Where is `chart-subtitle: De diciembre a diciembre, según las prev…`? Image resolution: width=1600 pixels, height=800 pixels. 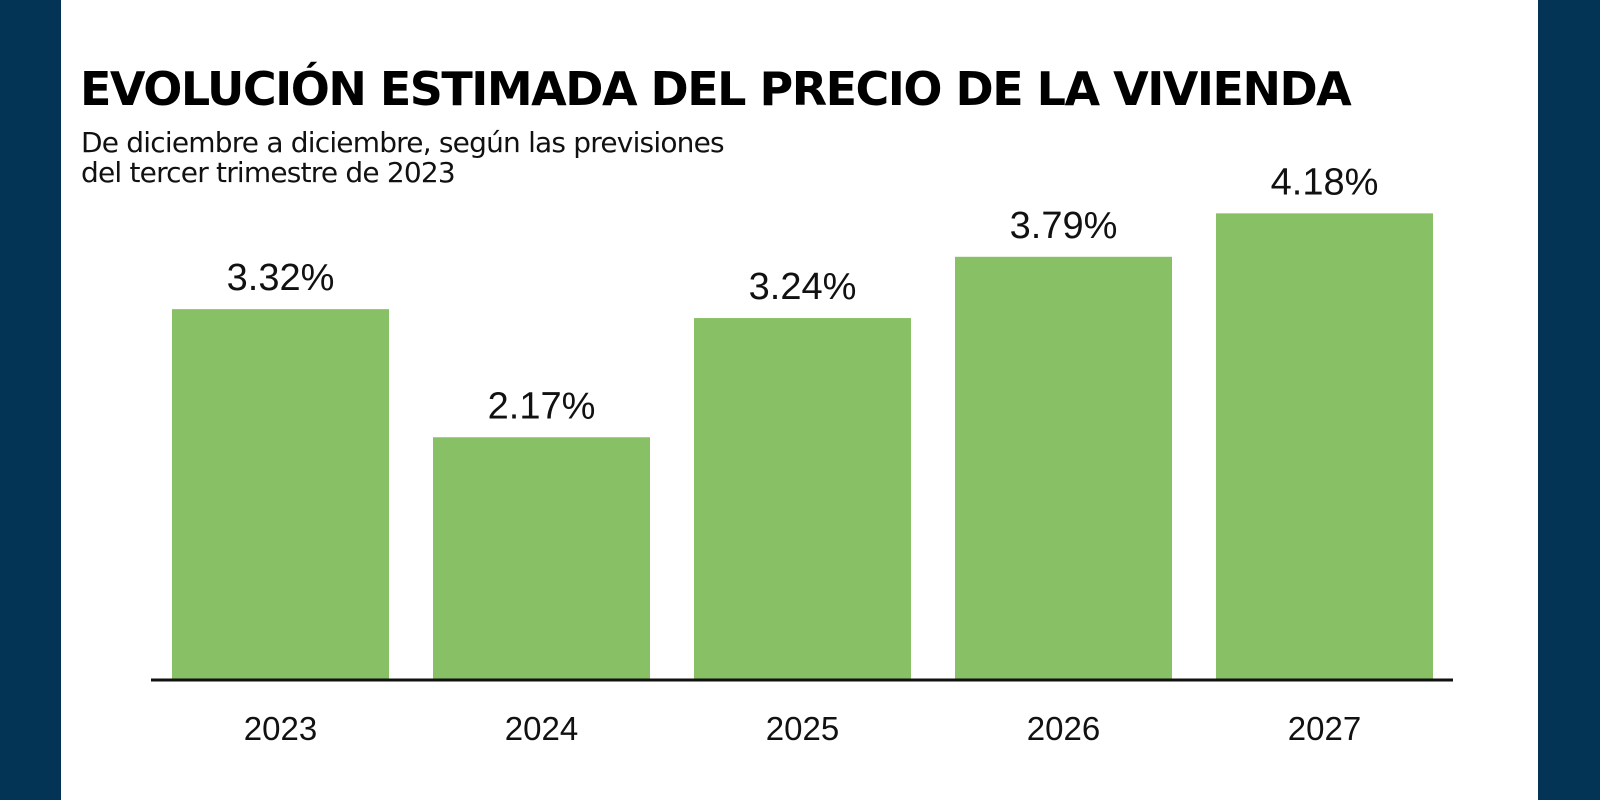
chart-subtitle: De diciembre a diciembre, según las prev… is located at coordinates (403, 157).